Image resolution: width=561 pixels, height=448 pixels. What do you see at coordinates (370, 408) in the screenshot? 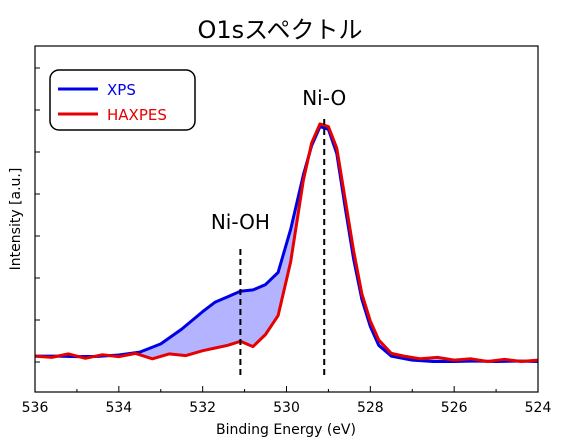
I see `x-tick-label: 528` at bounding box center [370, 408].